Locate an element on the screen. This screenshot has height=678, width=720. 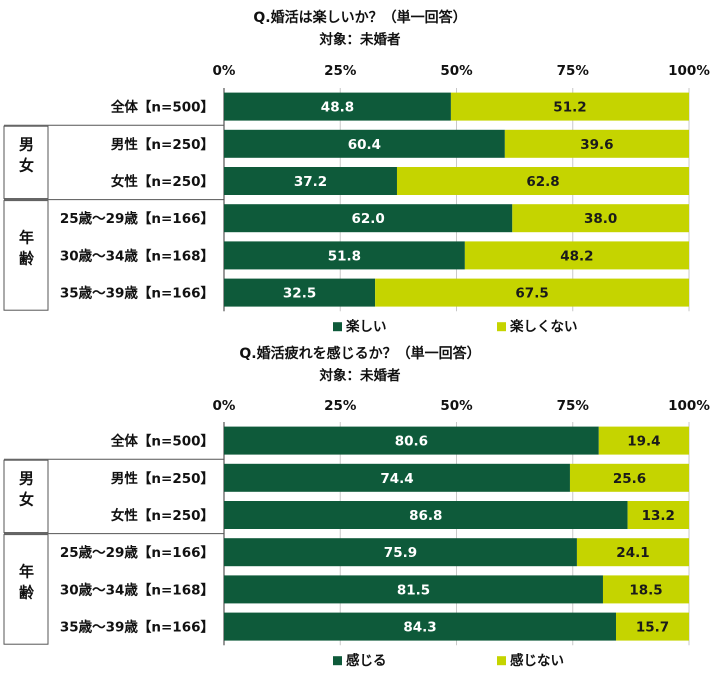
data-label: 48.8 is located at coordinates (337, 108).